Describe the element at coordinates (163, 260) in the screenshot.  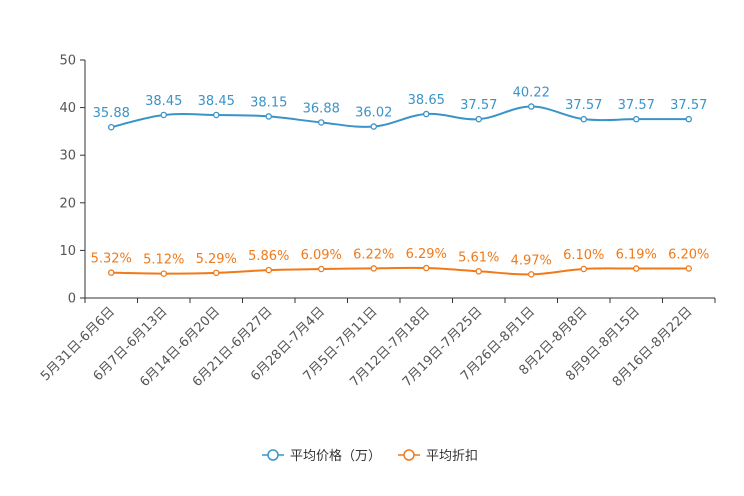
I see `data-label: 5.12%` at that location.